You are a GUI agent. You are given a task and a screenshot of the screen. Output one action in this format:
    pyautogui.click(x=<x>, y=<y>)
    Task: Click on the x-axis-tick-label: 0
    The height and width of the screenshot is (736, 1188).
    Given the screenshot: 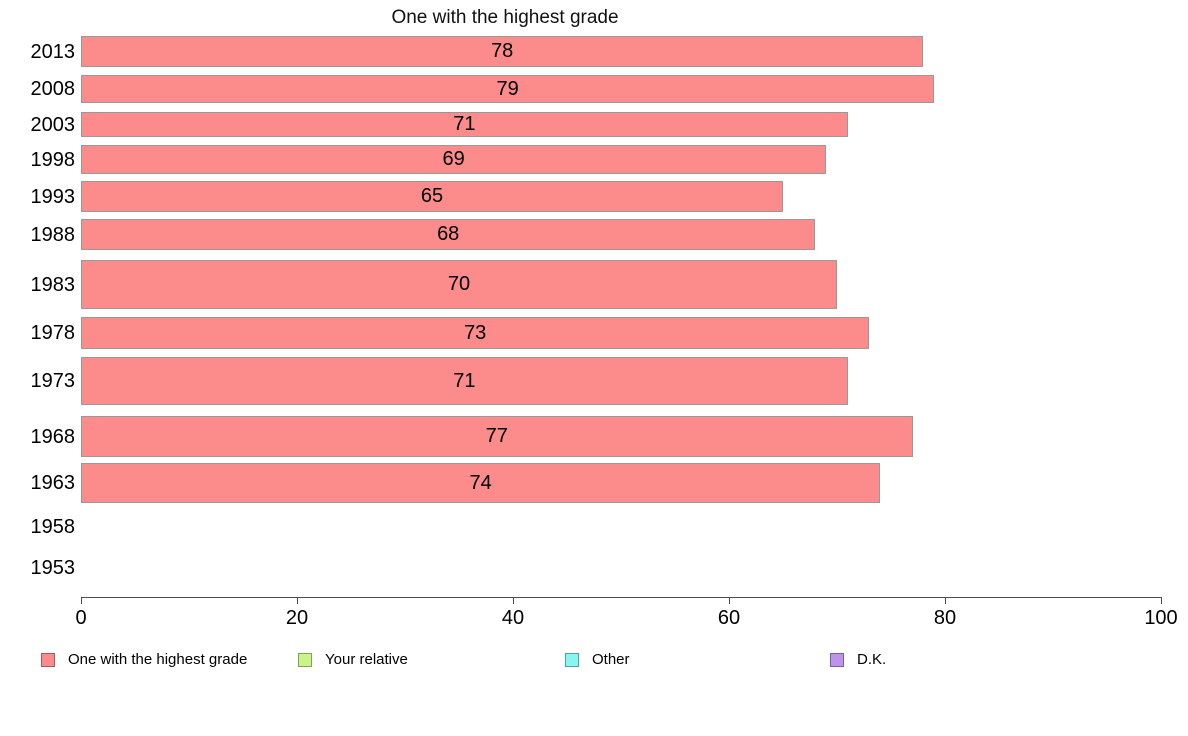 What is the action you would take?
    pyautogui.click(x=81, y=618)
    